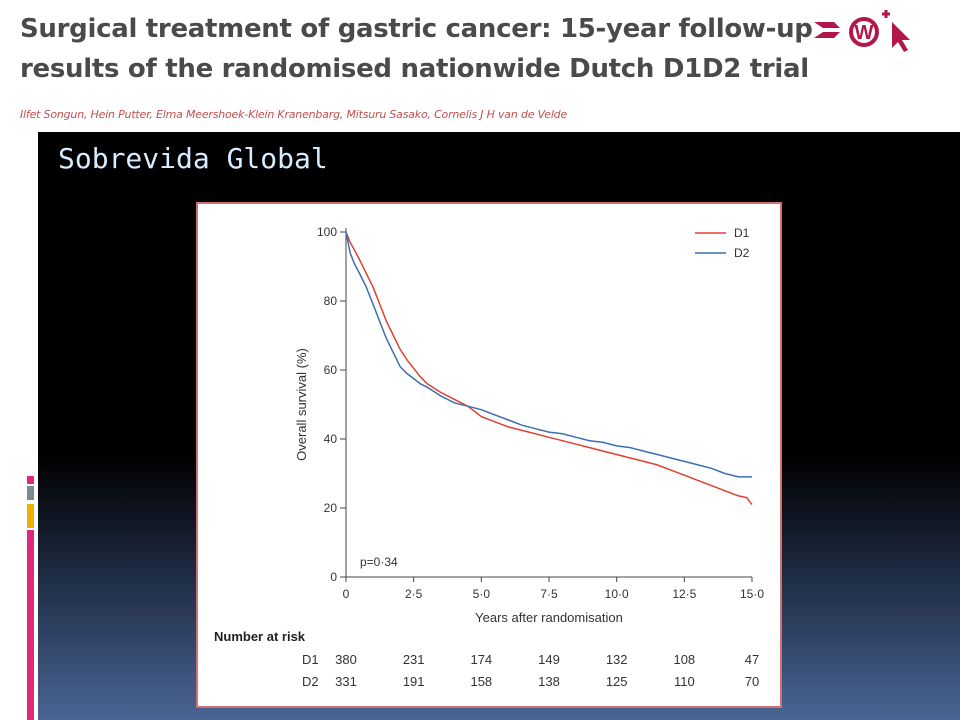 The height and width of the screenshot is (720, 960). What do you see at coordinates (482, 594) in the screenshot?
I see `x-tick-label: 5·0` at bounding box center [482, 594].